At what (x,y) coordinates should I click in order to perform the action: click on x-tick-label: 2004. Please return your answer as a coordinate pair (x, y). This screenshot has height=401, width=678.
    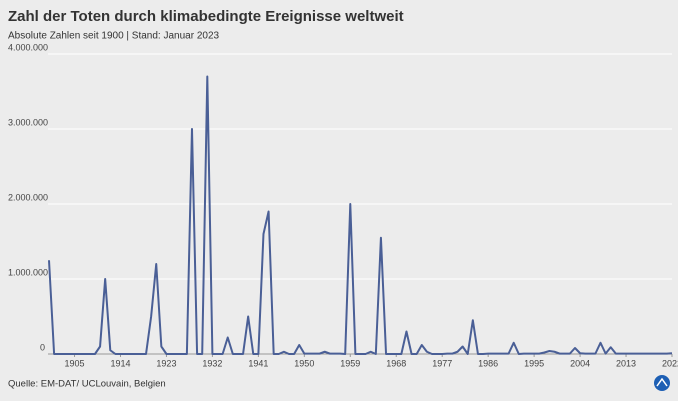
    Looking at the image, I should click on (580, 363).